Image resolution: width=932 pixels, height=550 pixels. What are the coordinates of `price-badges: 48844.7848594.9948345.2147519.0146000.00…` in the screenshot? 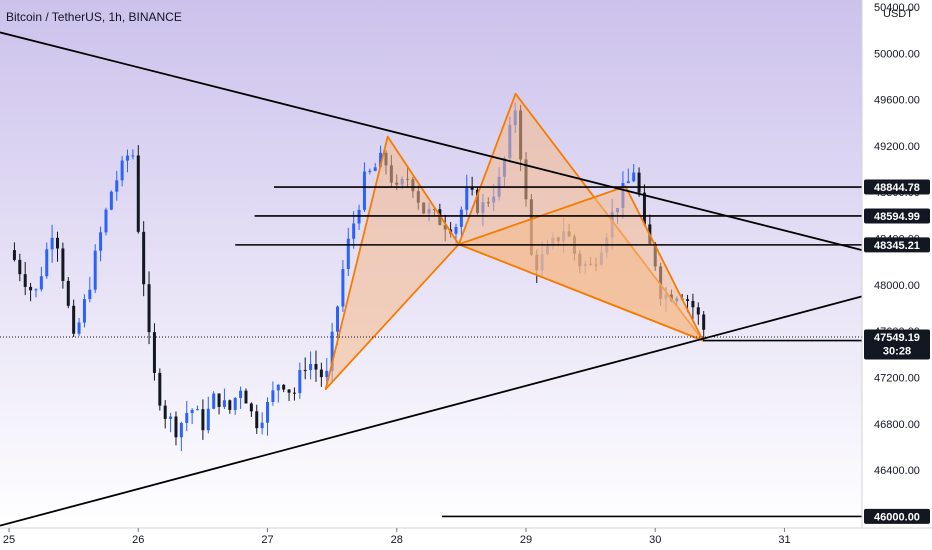 It's located at (897, 351).